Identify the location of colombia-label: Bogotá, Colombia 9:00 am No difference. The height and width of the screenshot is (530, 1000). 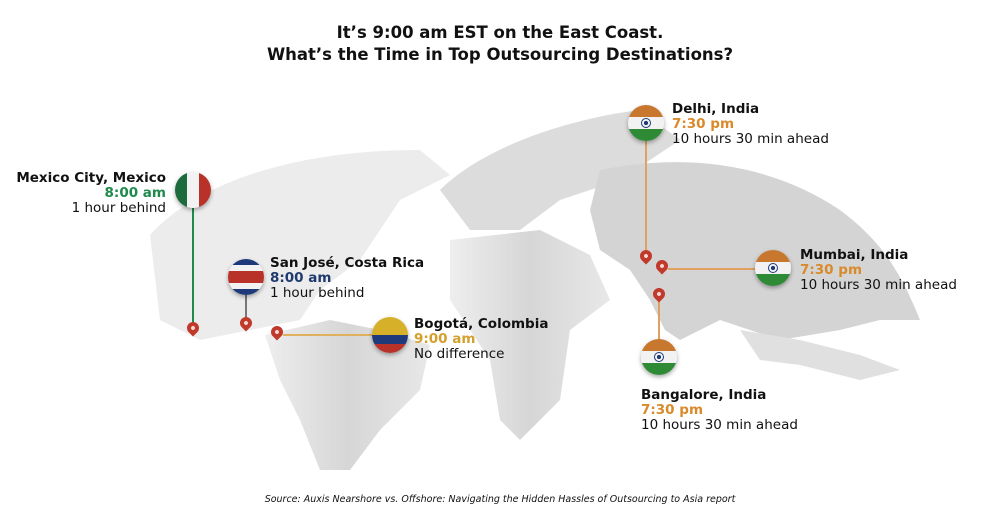
(481, 339).